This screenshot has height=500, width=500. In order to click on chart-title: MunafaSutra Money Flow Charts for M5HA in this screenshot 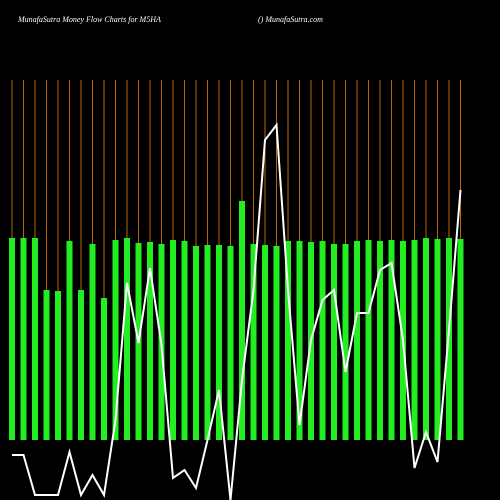, I will do `click(89, 19)`.